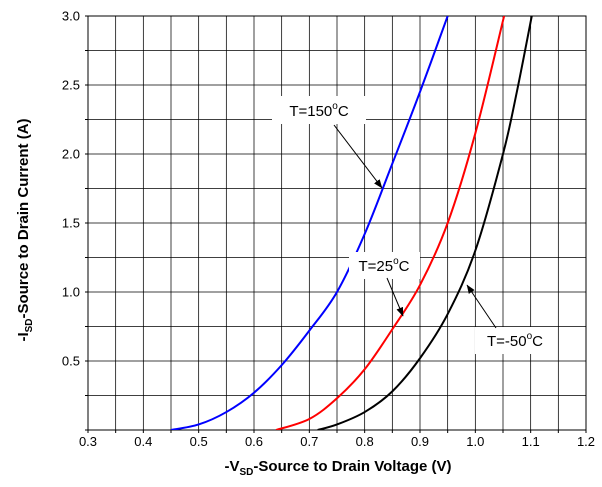 Image resolution: width=602 pixels, height=487 pixels. I want to click on annotation-label-main: T=150, so click(310, 111).